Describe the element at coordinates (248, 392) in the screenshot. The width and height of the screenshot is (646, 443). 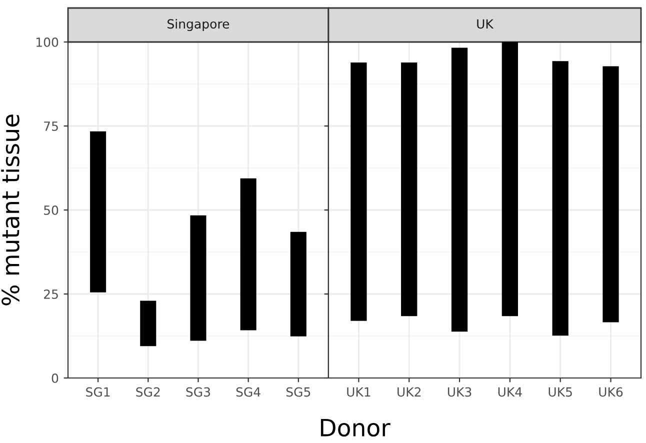
I see `x-tick-label: SG4` at that location.